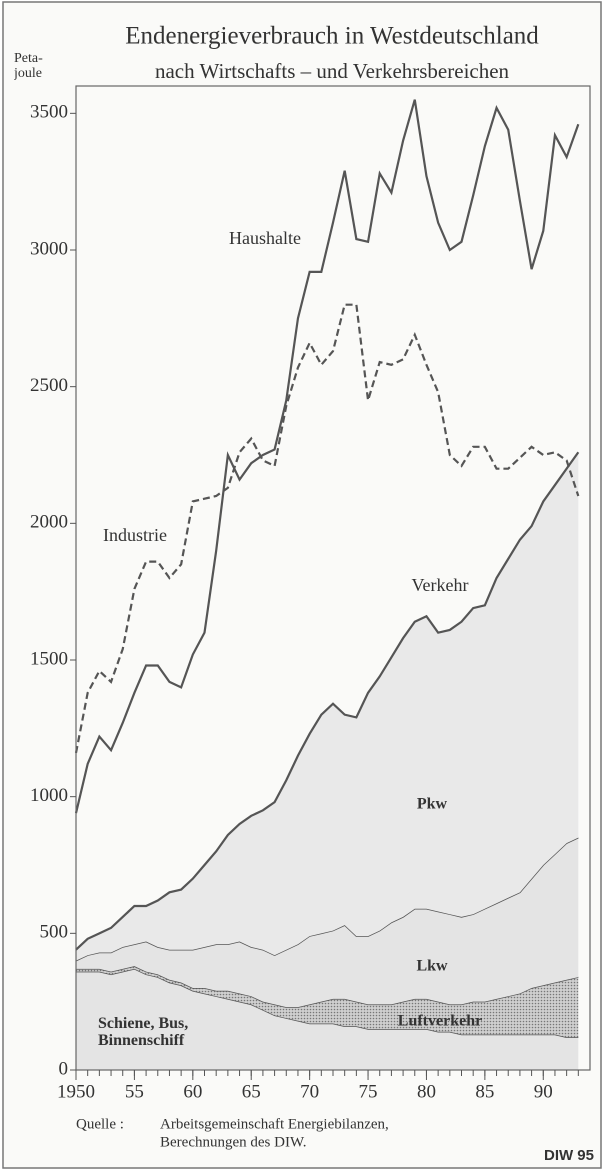 The height and width of the screenshot is (1172, 605). Describe the element at coordinates (135, 535) in the screenshot. I see `series-label: Industrie` at that location.